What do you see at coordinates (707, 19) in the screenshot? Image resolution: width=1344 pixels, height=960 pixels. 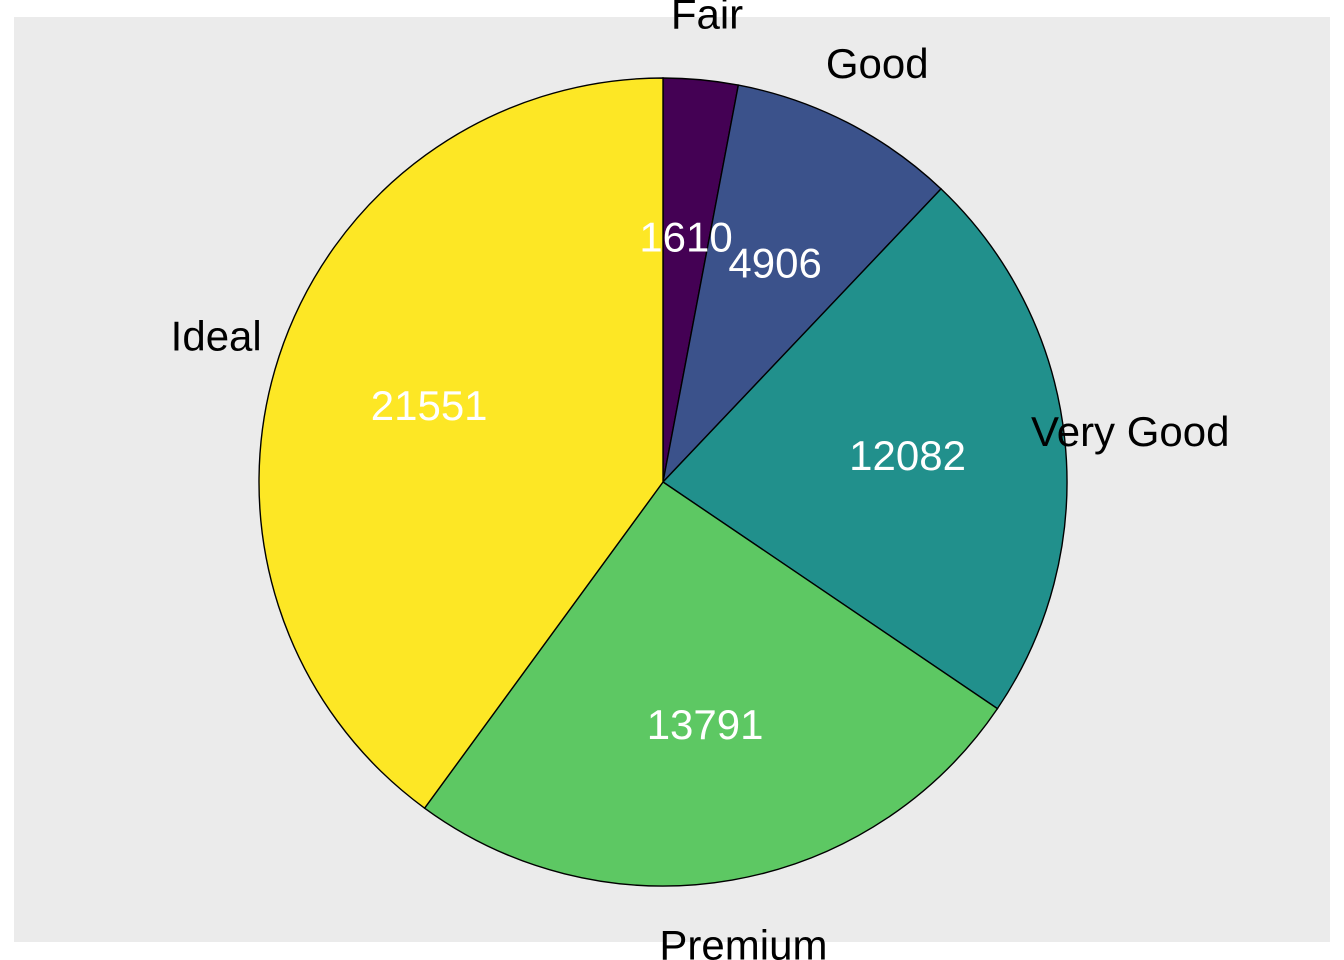 I see `category-label-fair: Fair` at bounding box center [707, 19].